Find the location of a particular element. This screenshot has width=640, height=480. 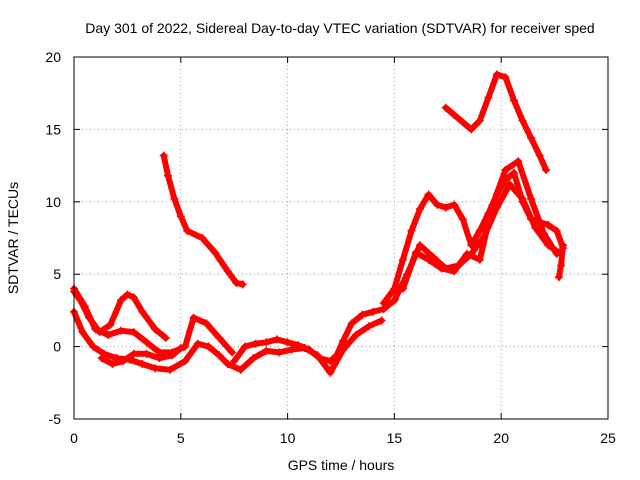

x-tick-label: 15 is located at coordinates (395, 438).